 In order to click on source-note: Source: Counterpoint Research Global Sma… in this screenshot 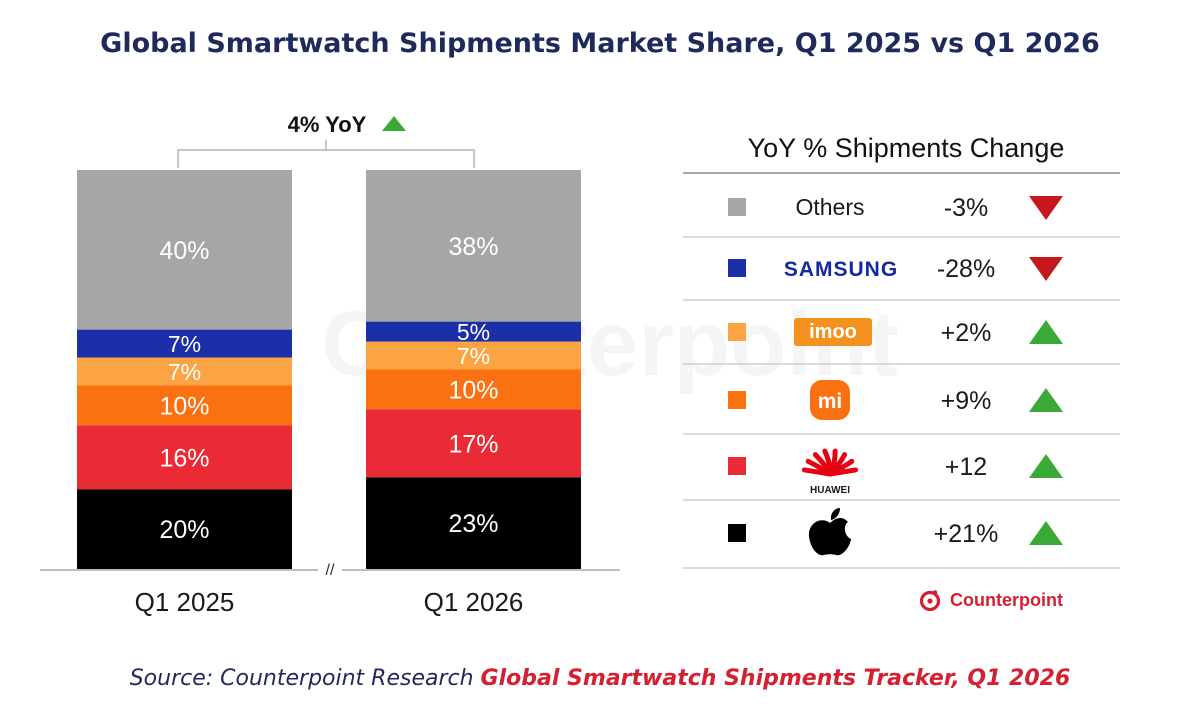, I will do `click(600, 678)`.